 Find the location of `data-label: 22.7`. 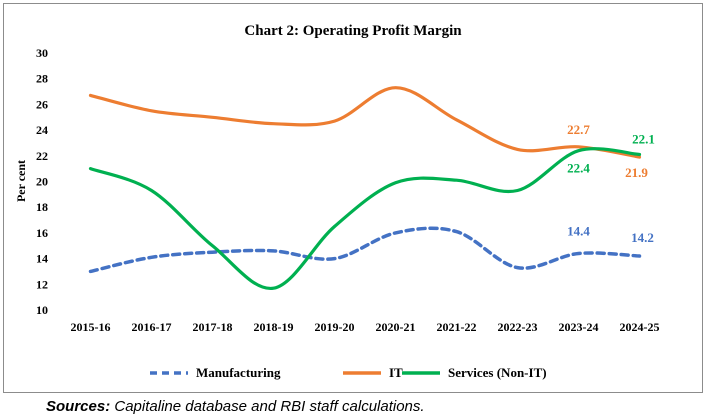

data-label: 22.7 is located at coordinates (578, 129).